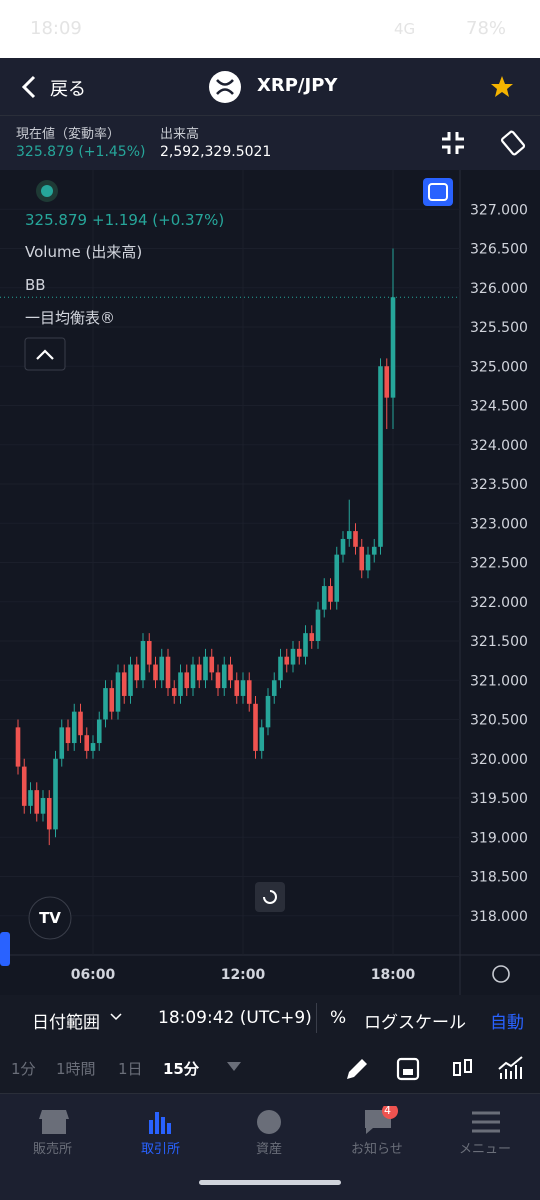 Image resolution: width=540 pixels, height=1200 pixels. What do you see at coordinates (499, 485) in the screenshot?
I see `y-tick-label: 323.500` at bounding box center [499, 485].